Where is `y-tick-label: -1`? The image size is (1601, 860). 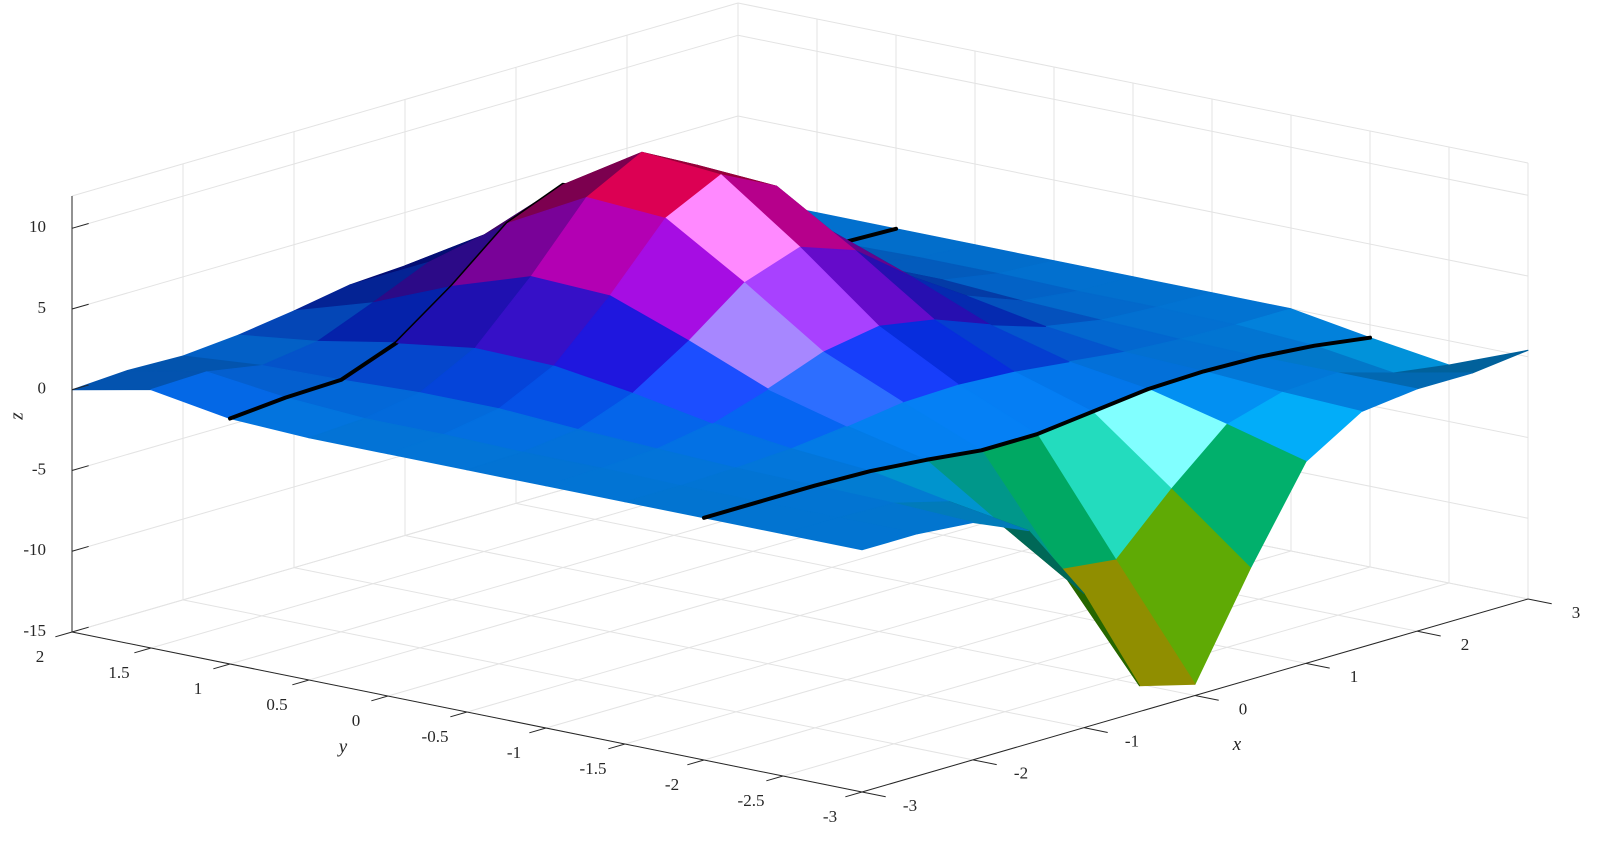
y-tick-label: -1 is located at coordinates (514, 752).